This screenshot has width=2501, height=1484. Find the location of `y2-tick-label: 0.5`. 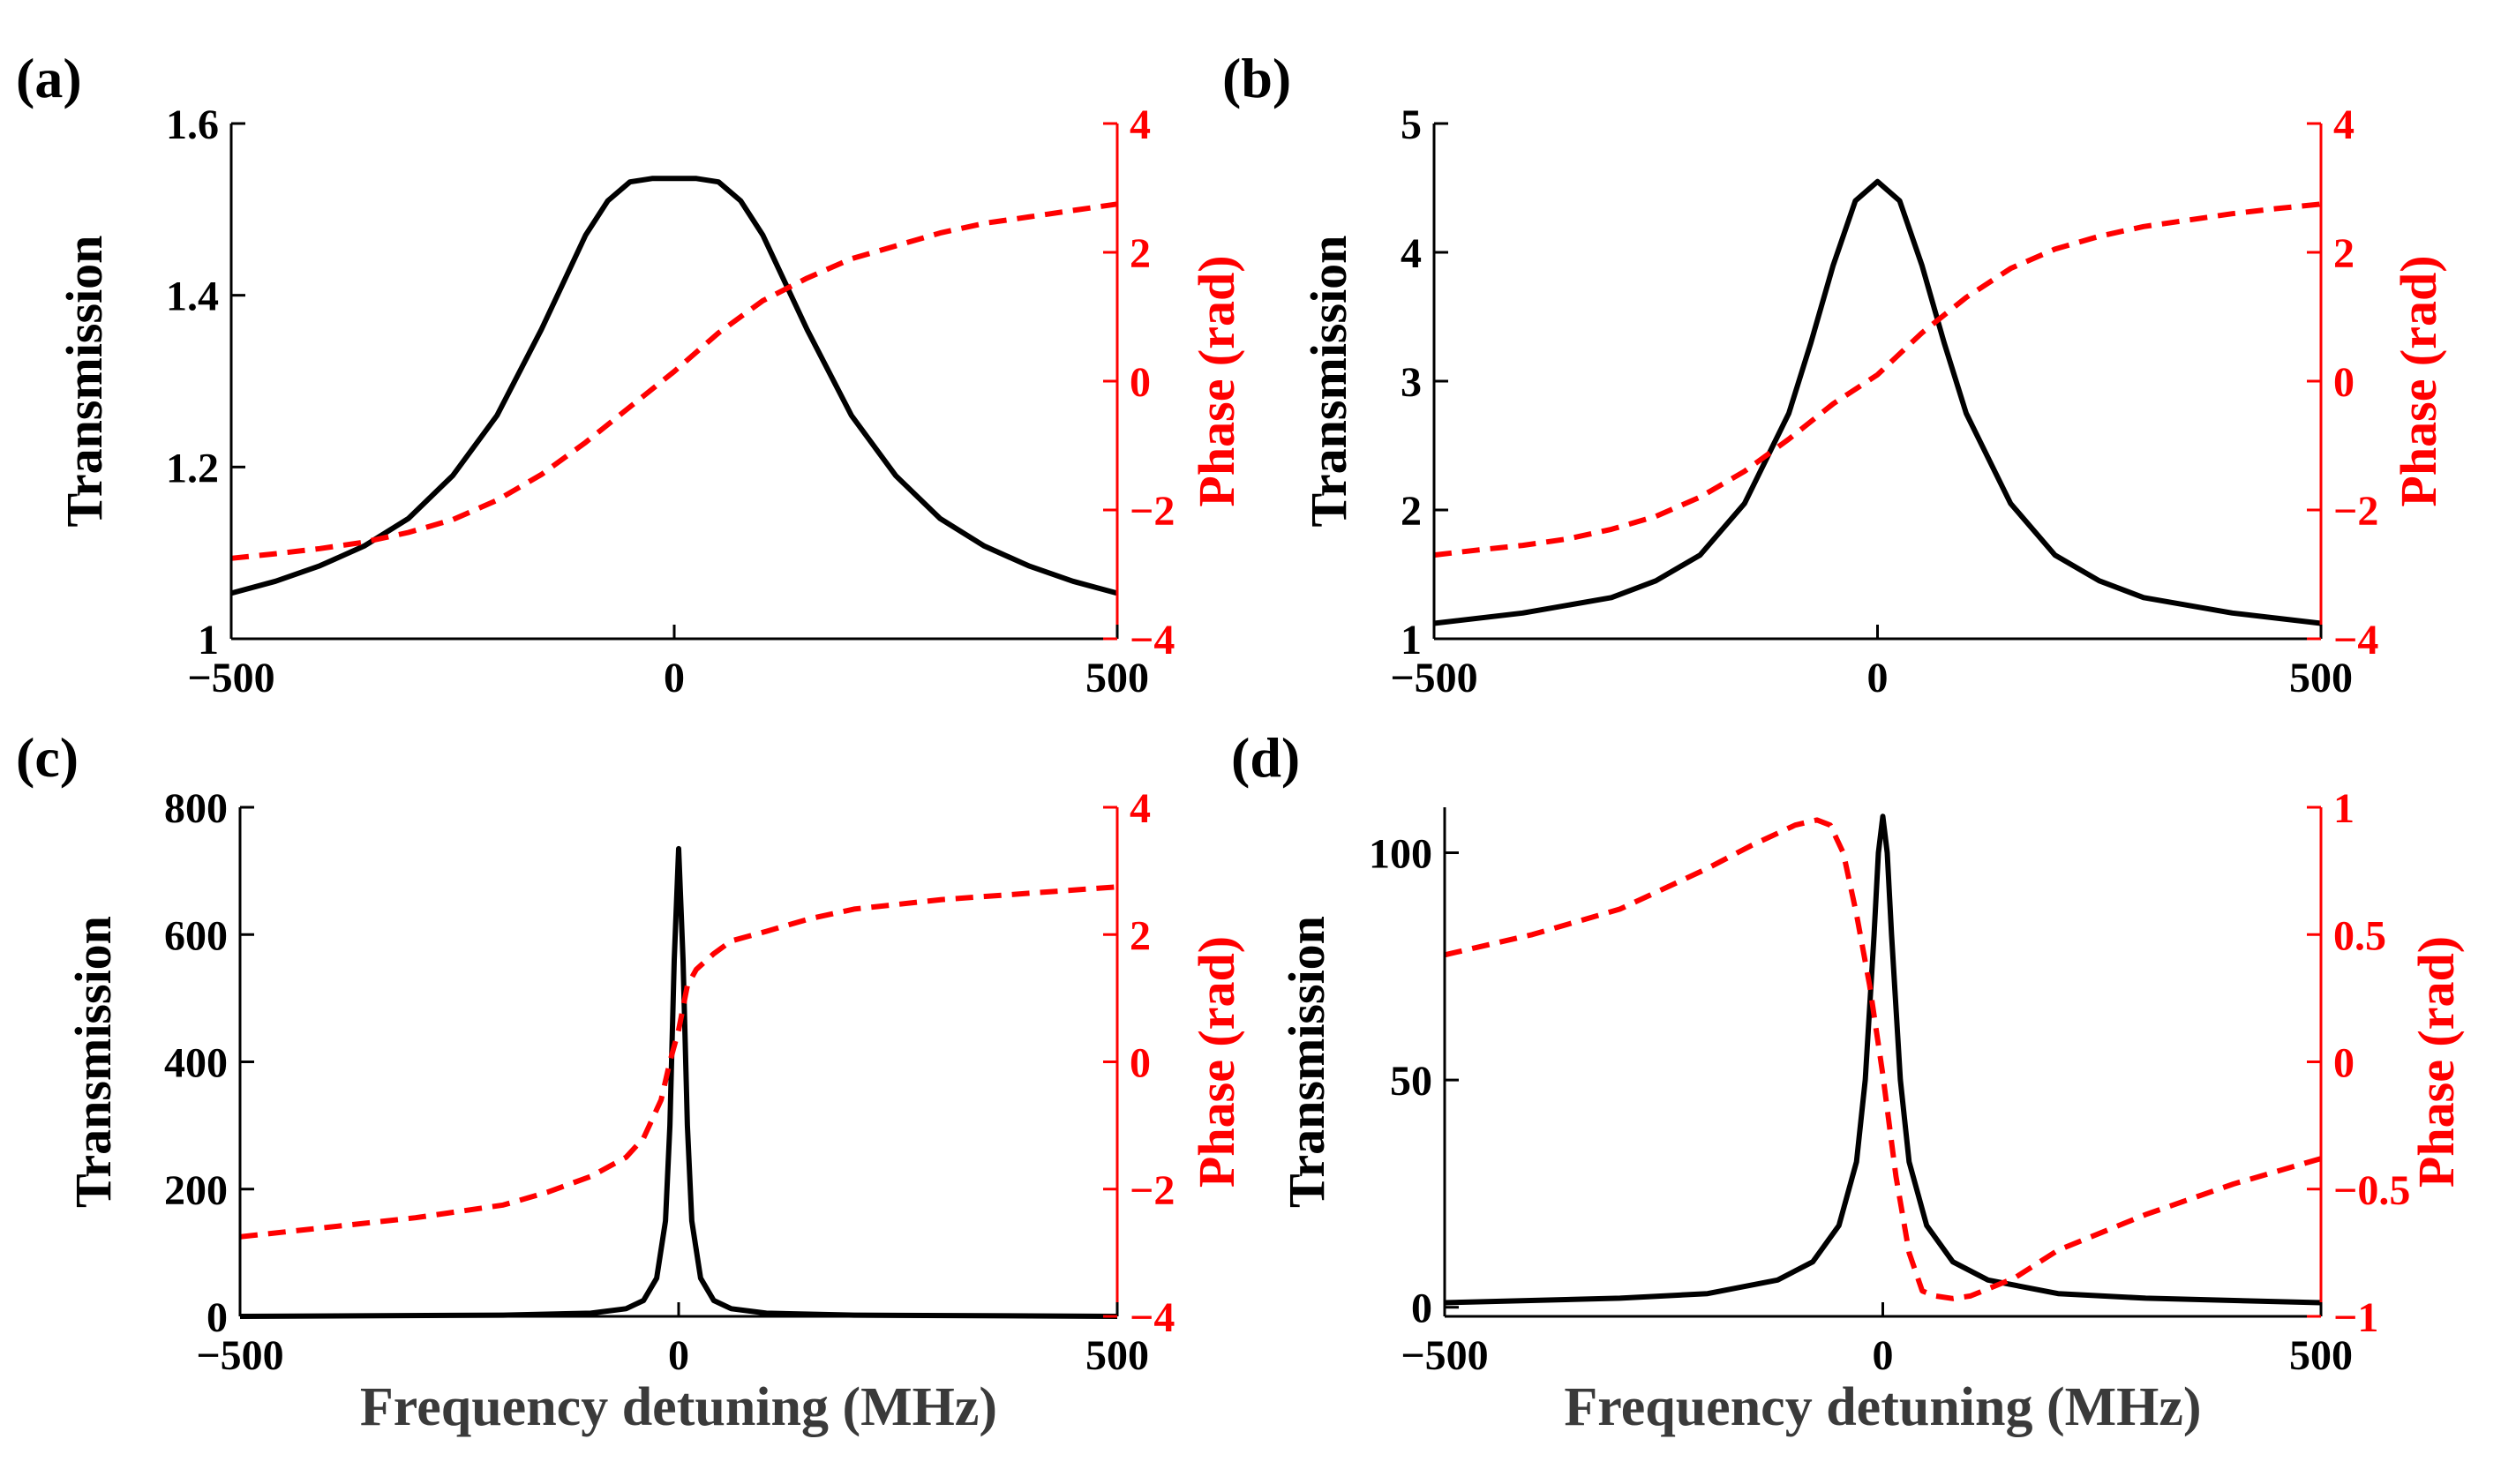

y2-tick-label: 0.5 is located at coordinates (2359, 935).